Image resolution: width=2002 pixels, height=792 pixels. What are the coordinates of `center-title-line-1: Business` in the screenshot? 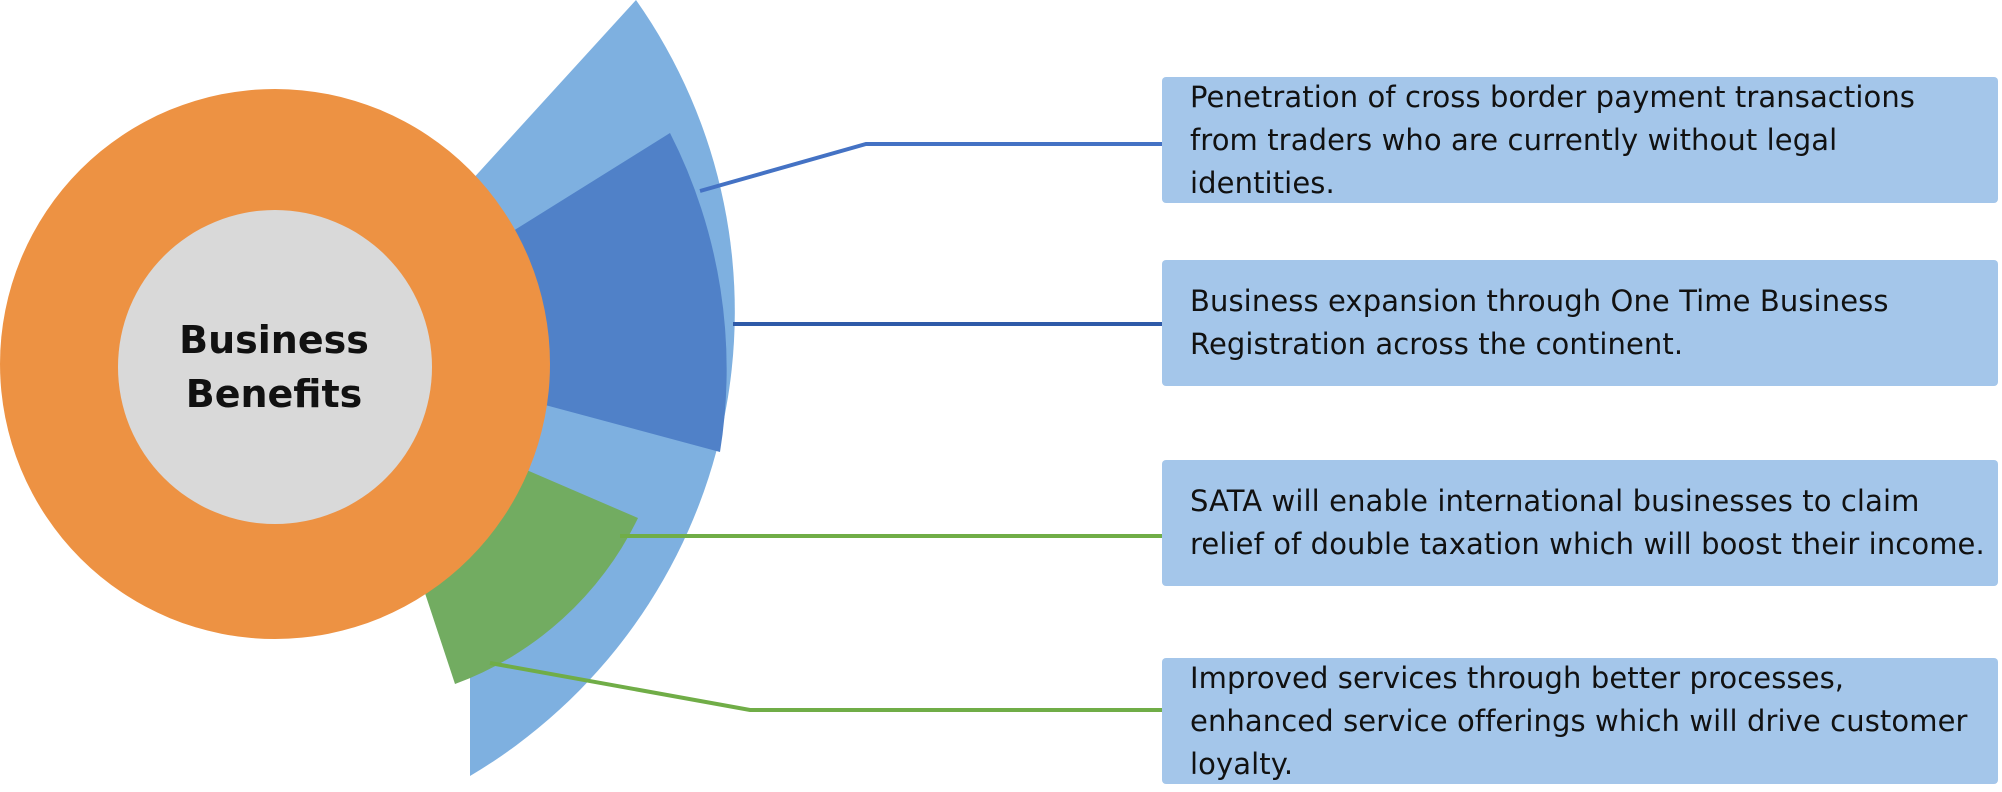 It's located at (274, 340).